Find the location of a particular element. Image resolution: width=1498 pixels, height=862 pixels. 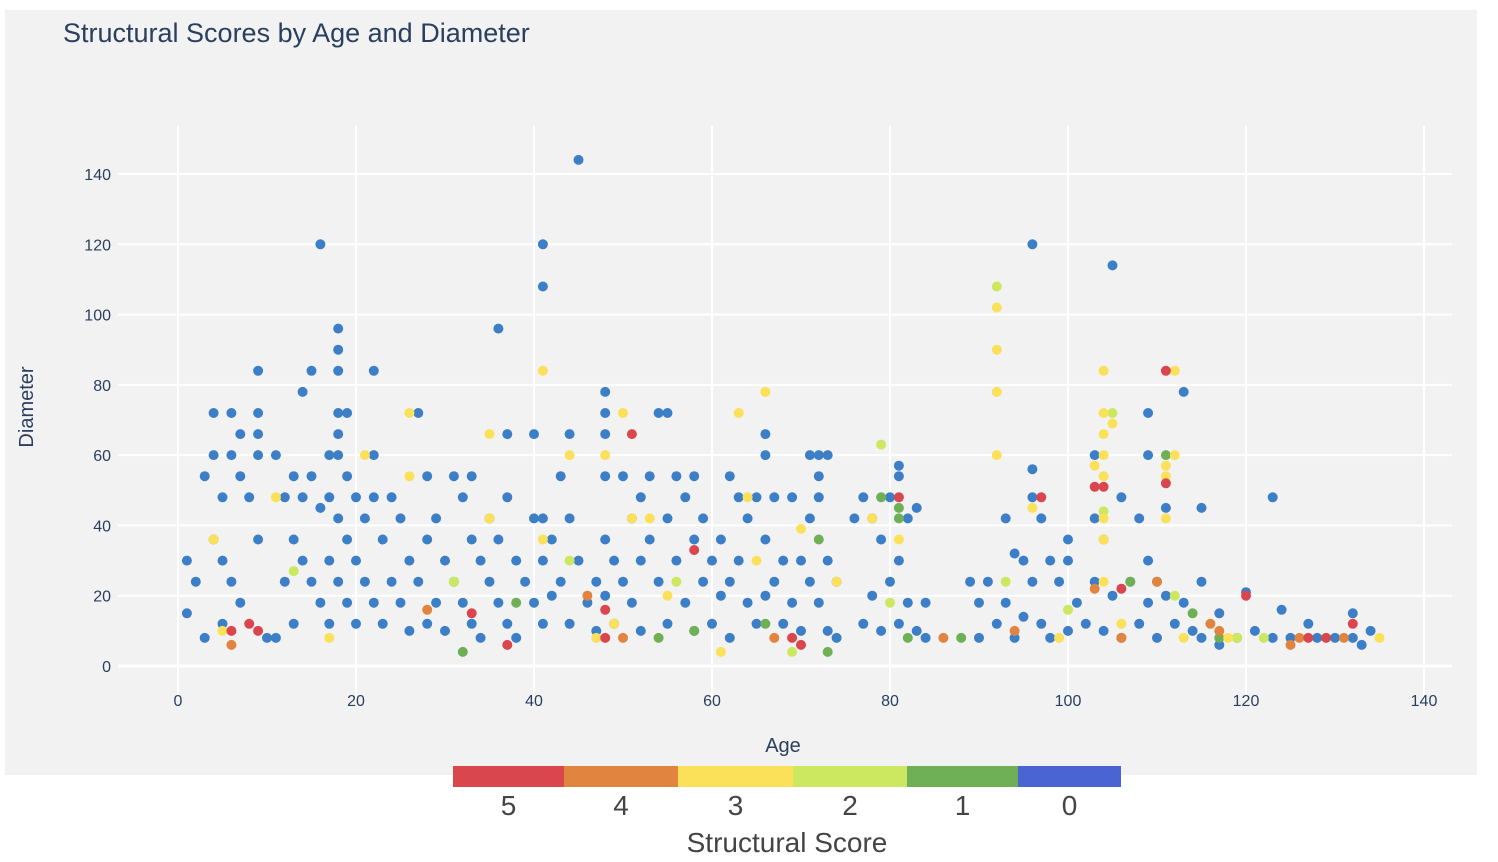

x-tick-label: 40 is located at coordinates (534, 701).